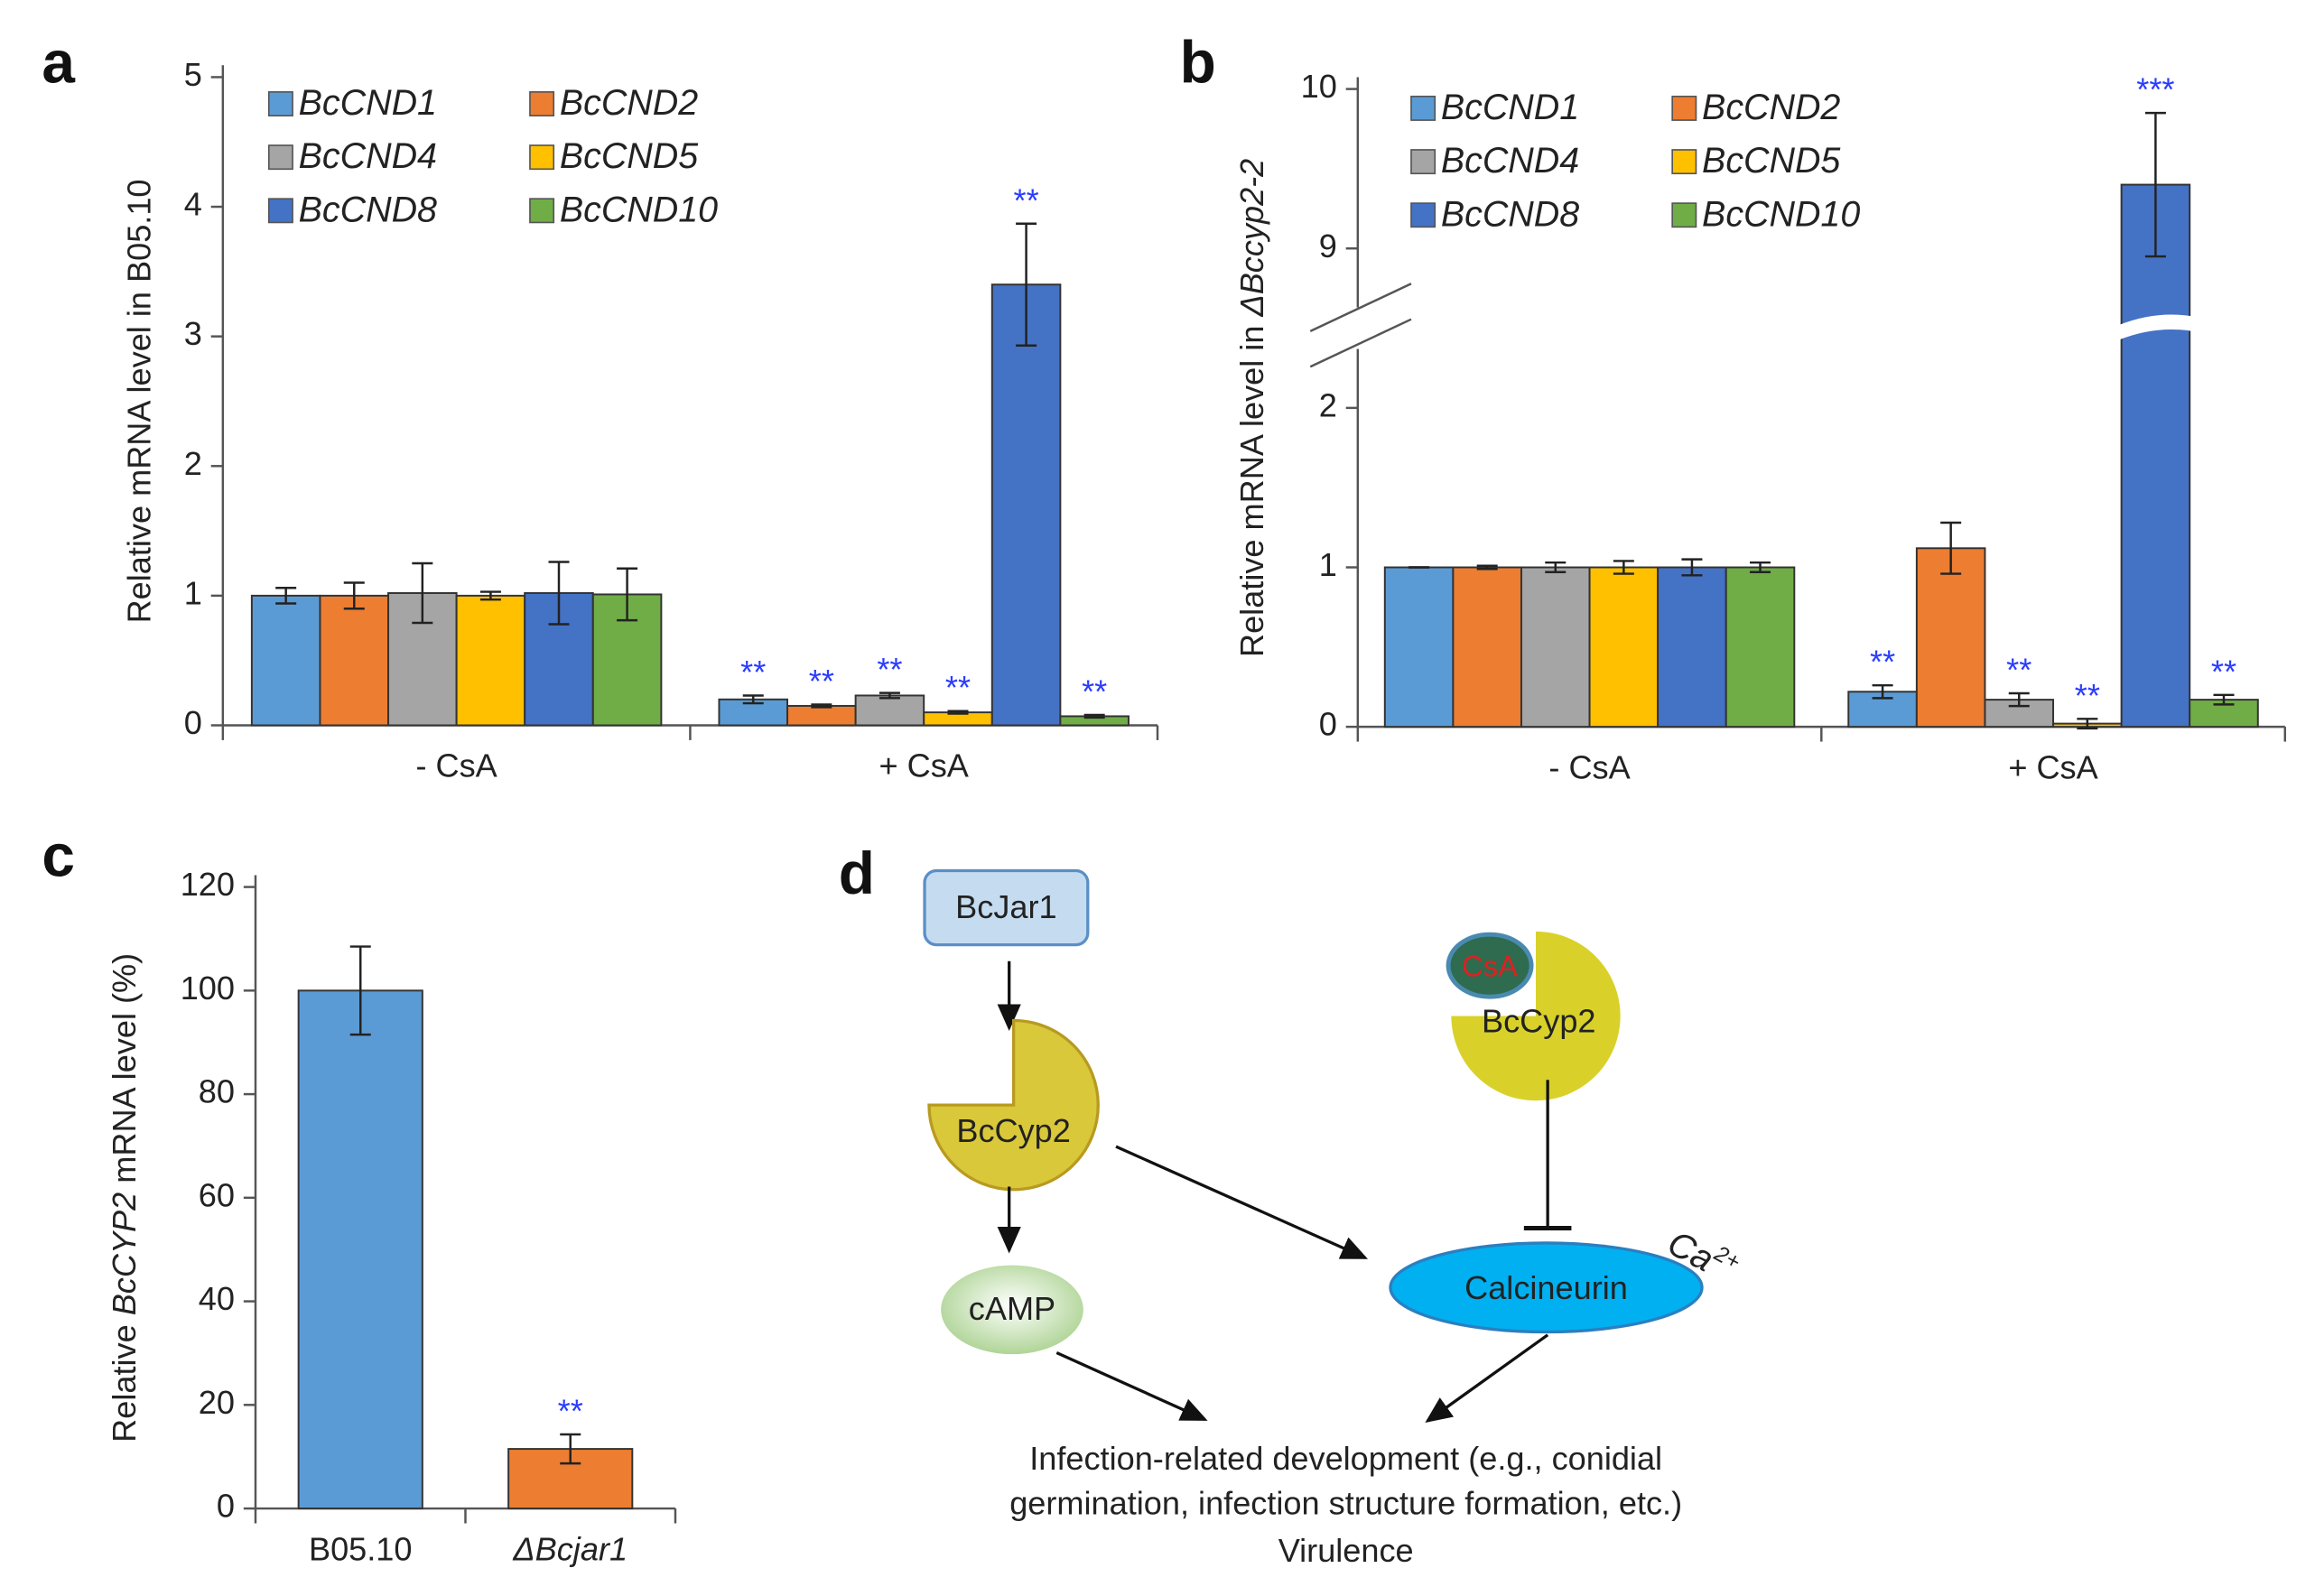 The width and height of the screenshot is (2315, 1596). What do you see at coordinates (2155, 89) in the screenshot?
I see `significance-label: ***` at bounding box center [2155, 89].